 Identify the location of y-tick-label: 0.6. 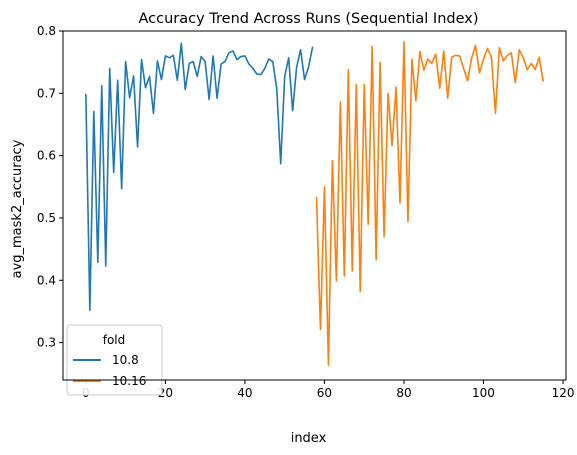
(46, 156).